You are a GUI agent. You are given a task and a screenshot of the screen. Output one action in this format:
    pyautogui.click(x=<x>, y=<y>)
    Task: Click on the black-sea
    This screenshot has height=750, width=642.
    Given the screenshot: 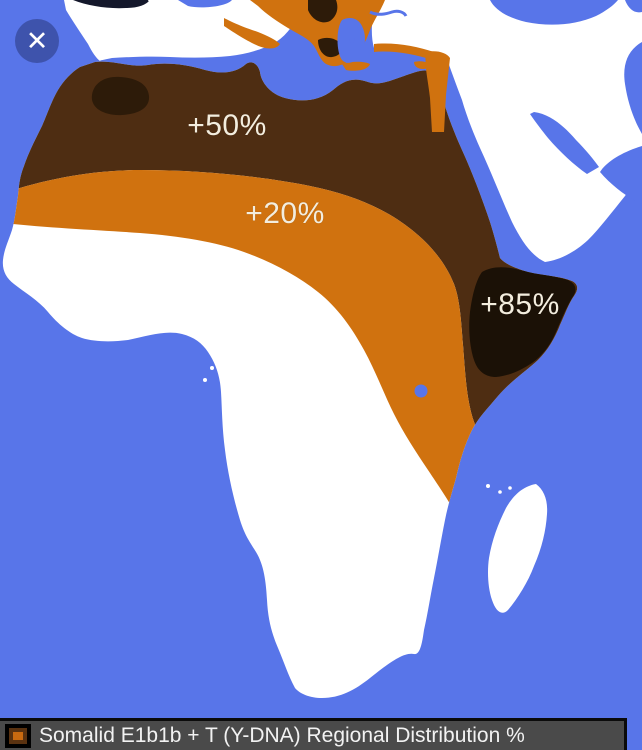 What is the action you would take?
    pyautogui.click(x=554, y=12)
    